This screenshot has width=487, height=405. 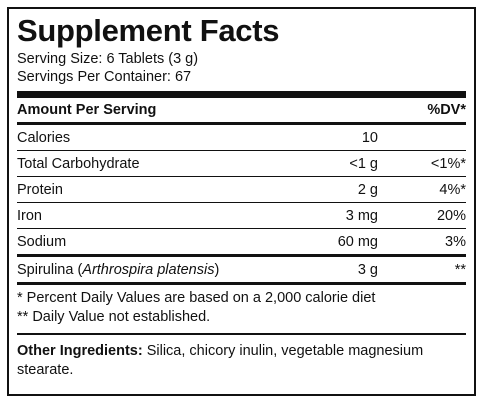 I want to click on nutrient-dv: **, so click(x=460, y=269).